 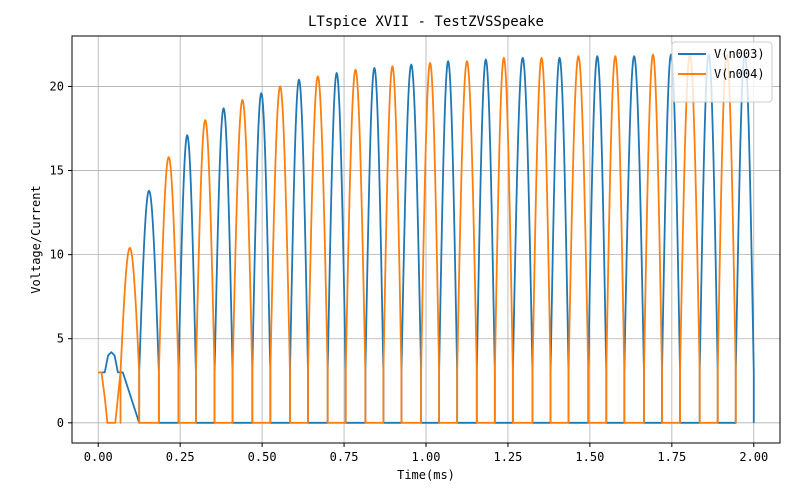 I want to click on y-tick-label: 5, so click(x=60, y=339).